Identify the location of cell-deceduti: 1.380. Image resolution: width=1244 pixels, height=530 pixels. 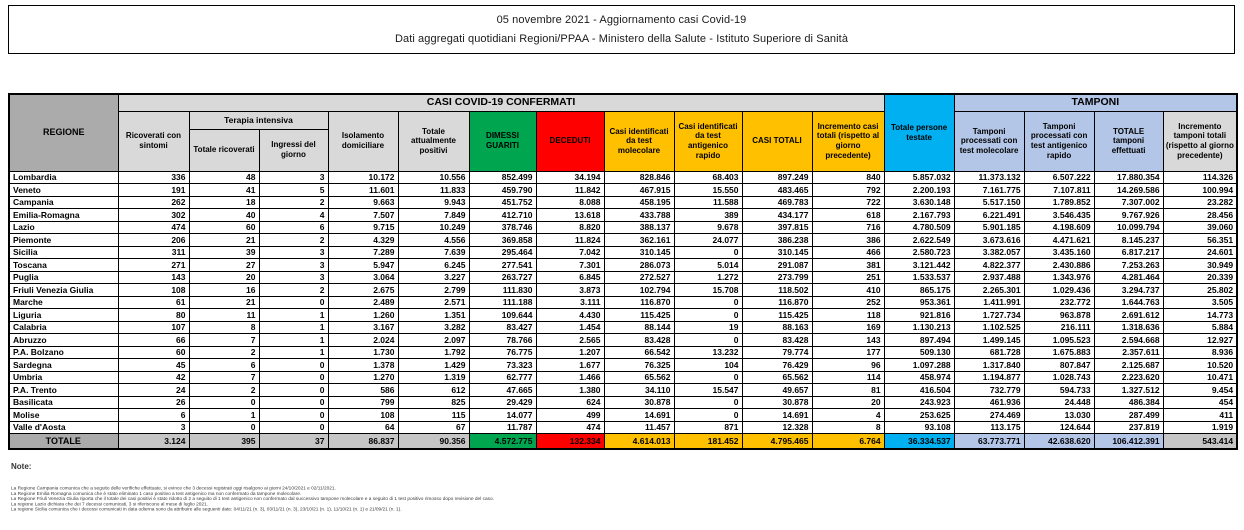
(570, 390).